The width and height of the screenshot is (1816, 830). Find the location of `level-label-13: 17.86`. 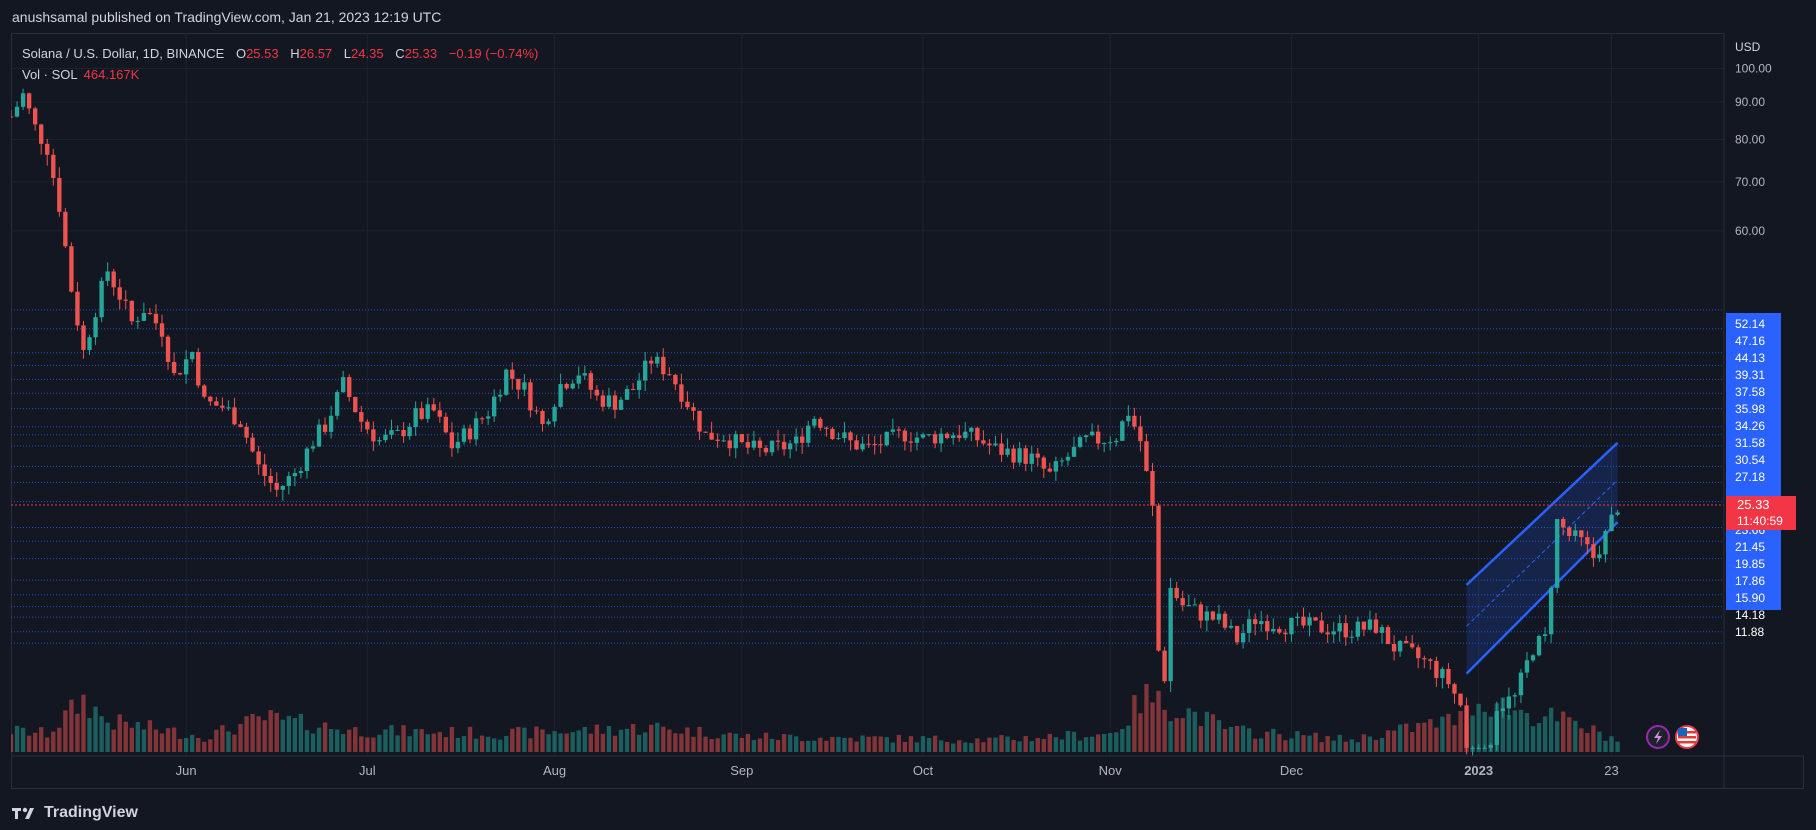

level-label-13: 17.86 is located at coordinates (1750, 581).